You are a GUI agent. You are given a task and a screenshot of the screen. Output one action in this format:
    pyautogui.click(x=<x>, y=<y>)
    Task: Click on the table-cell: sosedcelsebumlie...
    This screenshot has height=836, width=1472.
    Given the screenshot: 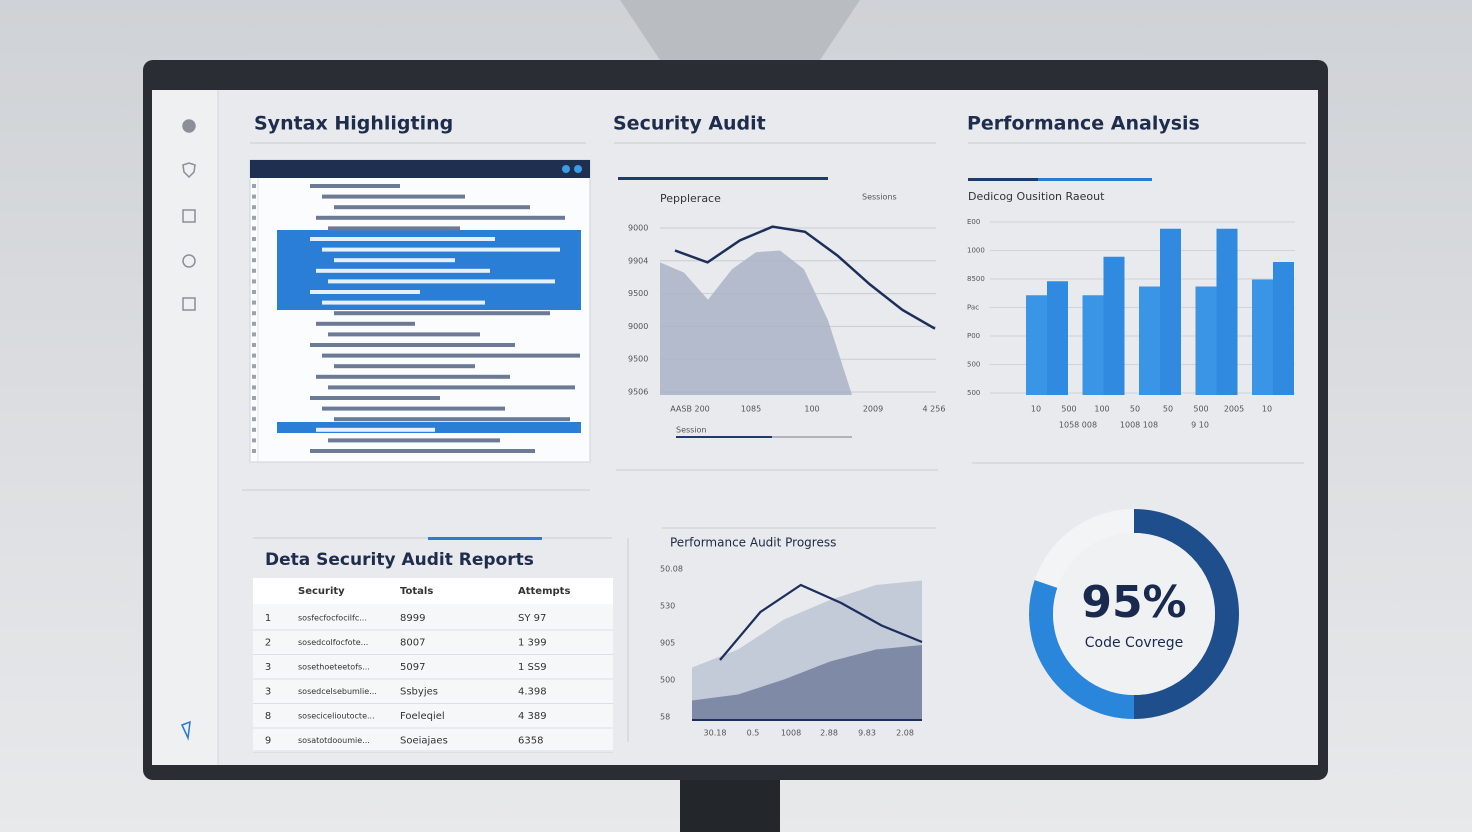 What is the action you would take?
    pyautogui.click(x=337, y=691)
    